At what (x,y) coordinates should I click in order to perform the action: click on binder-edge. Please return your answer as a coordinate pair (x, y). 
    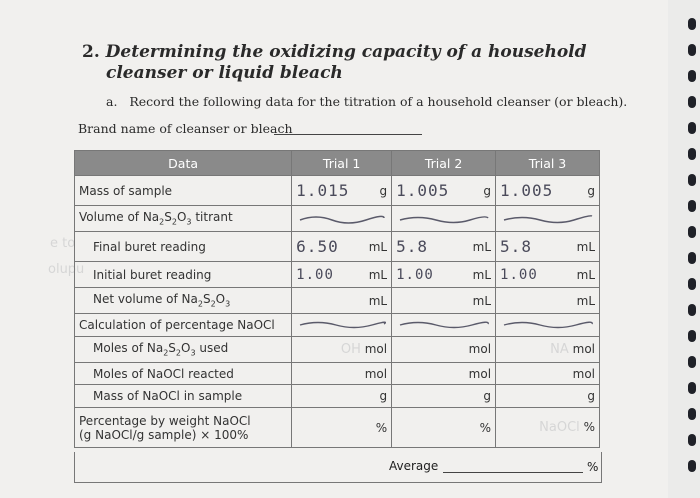
    Looking at the image, I should click on (684, 249).